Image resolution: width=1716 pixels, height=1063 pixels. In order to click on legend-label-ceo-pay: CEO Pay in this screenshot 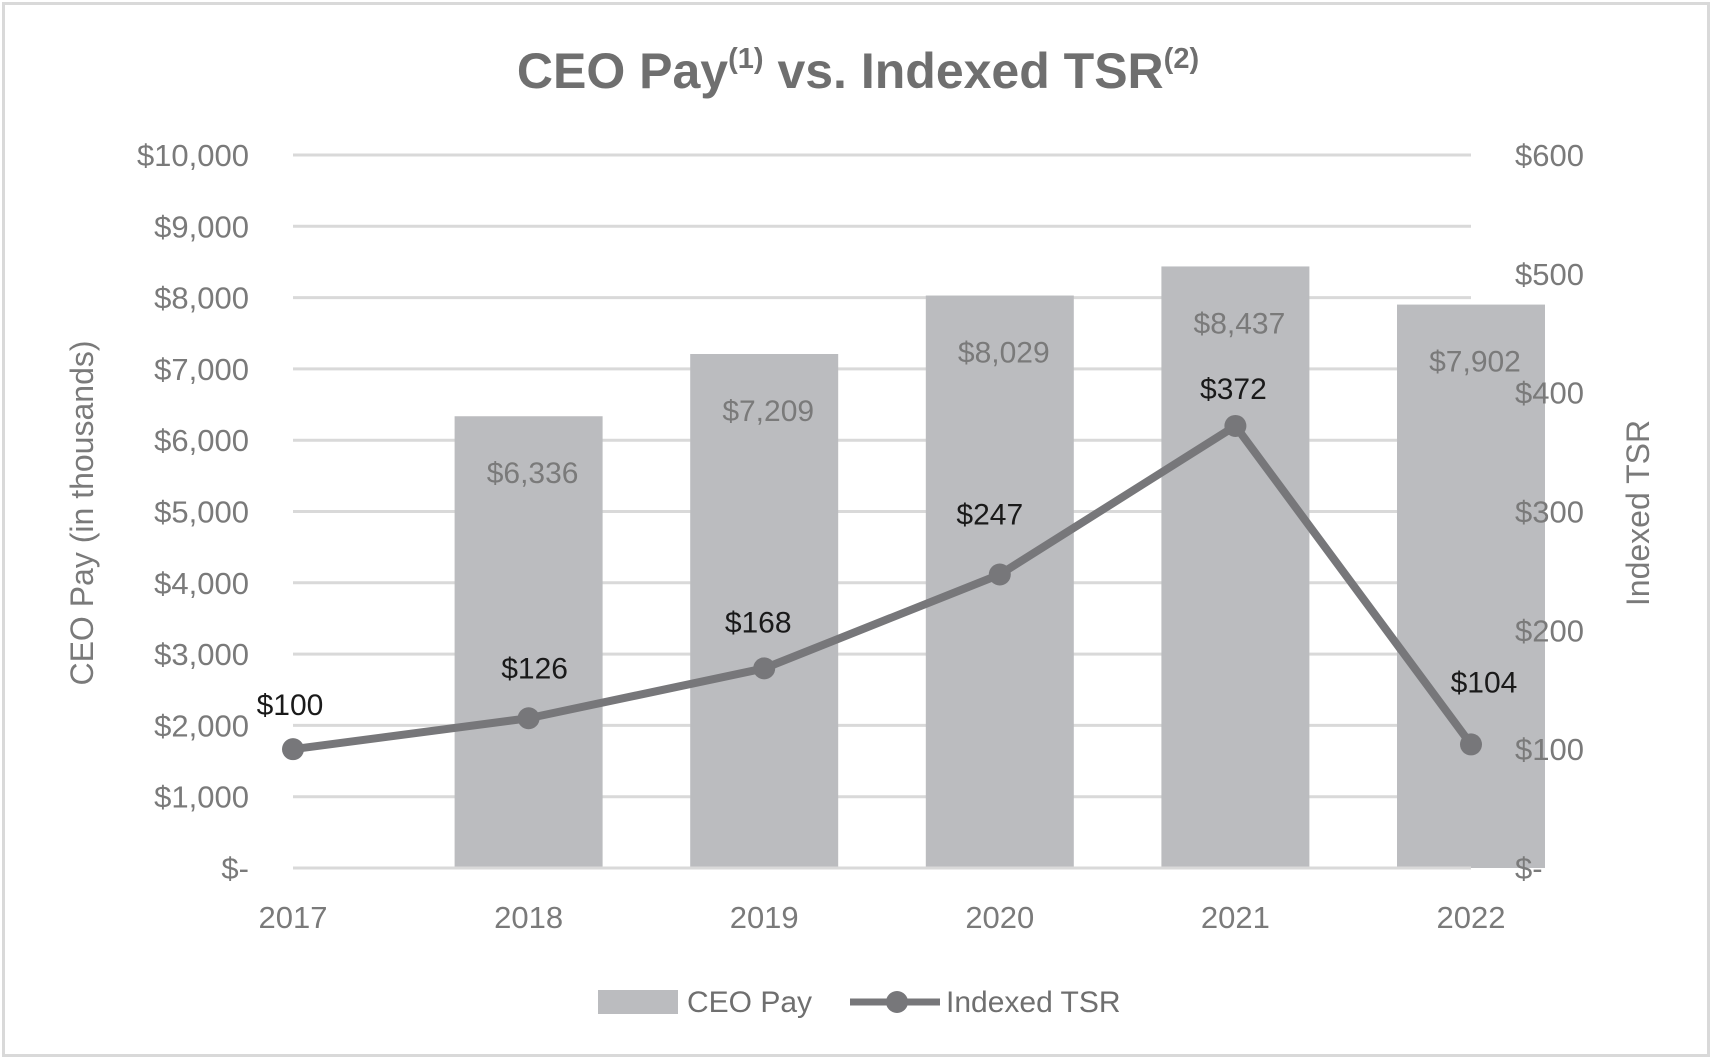, I will do `click(749, 1002)`.